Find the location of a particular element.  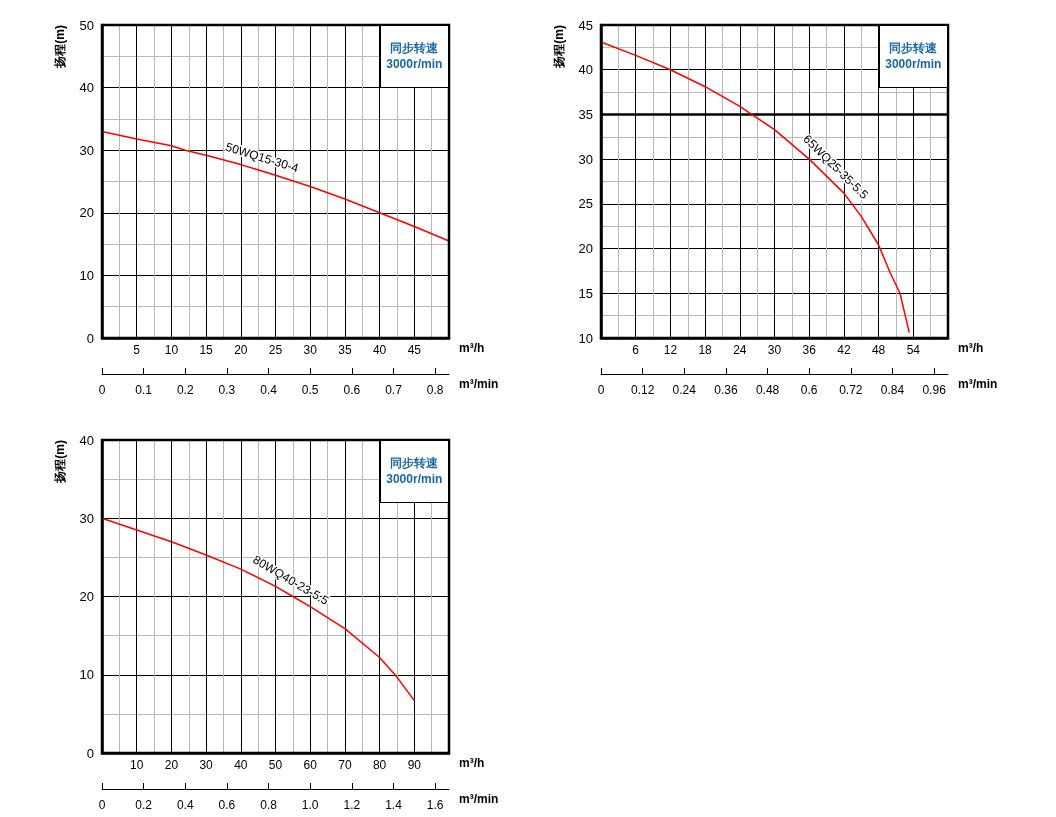

x2-tick-label: 0.12 is located at coordinates (642, 390).